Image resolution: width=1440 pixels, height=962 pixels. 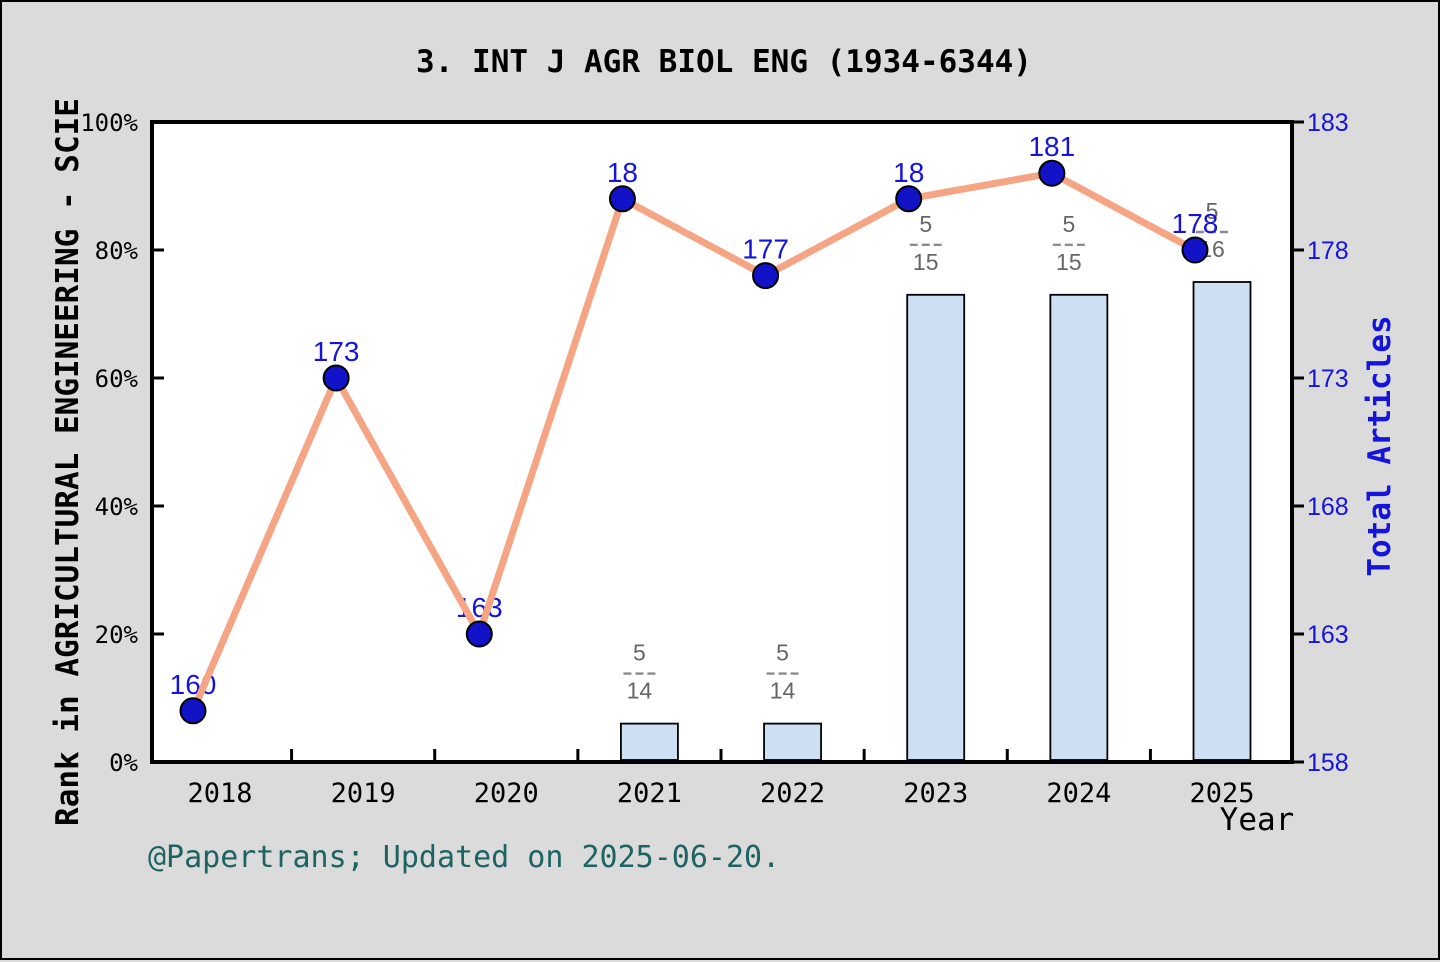 What do you see at coordinates (363, 793) in the screenshot?
I see `x-tick-label: 2019` at bounding box center [363, 793].